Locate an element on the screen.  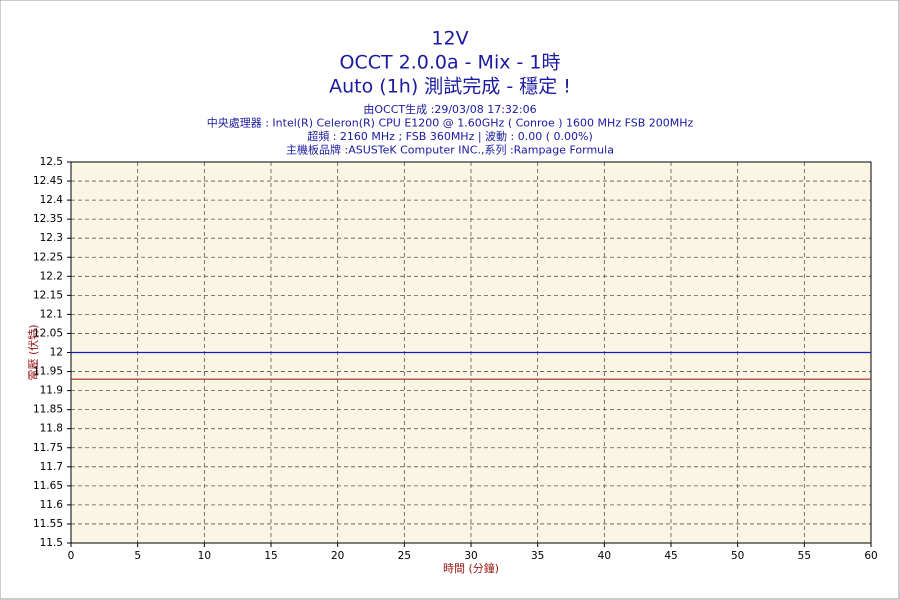
y-tick-label: 12.5 is located at coordinates (51, 162).